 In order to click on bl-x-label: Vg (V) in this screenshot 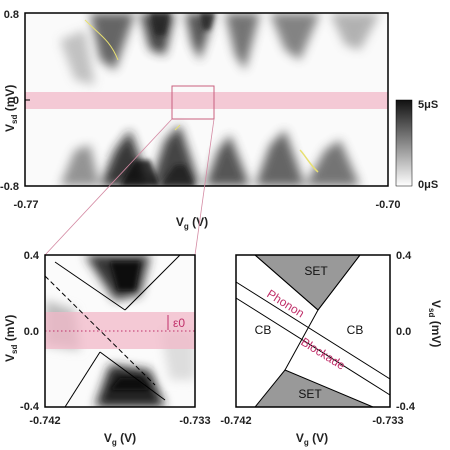, I will do `click(120, 439)`.